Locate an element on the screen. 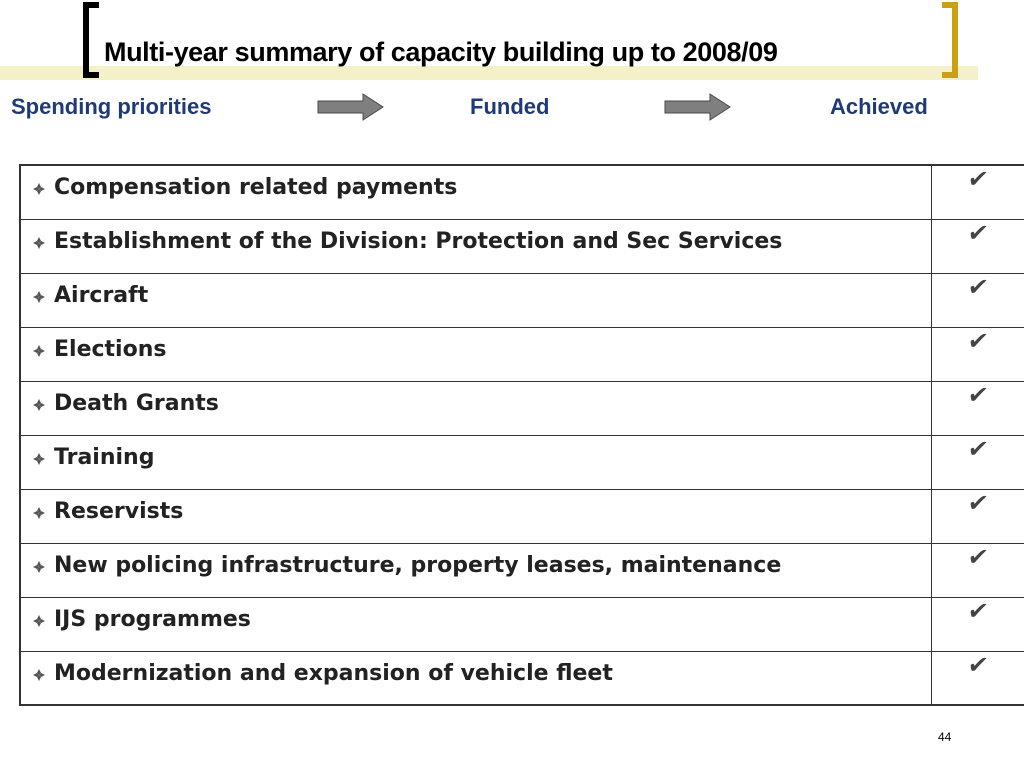 Image resolution: width=1024 pixels, height=768 pixels. table-row: Compensation related payments ✔ is located at coordinates (521, 192).